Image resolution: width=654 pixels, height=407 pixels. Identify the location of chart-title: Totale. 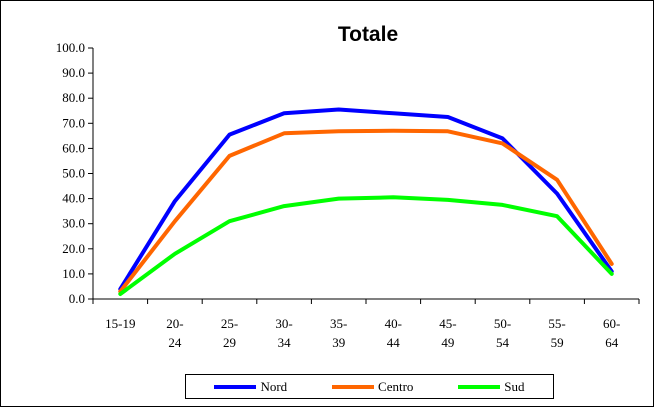
(368, 34).